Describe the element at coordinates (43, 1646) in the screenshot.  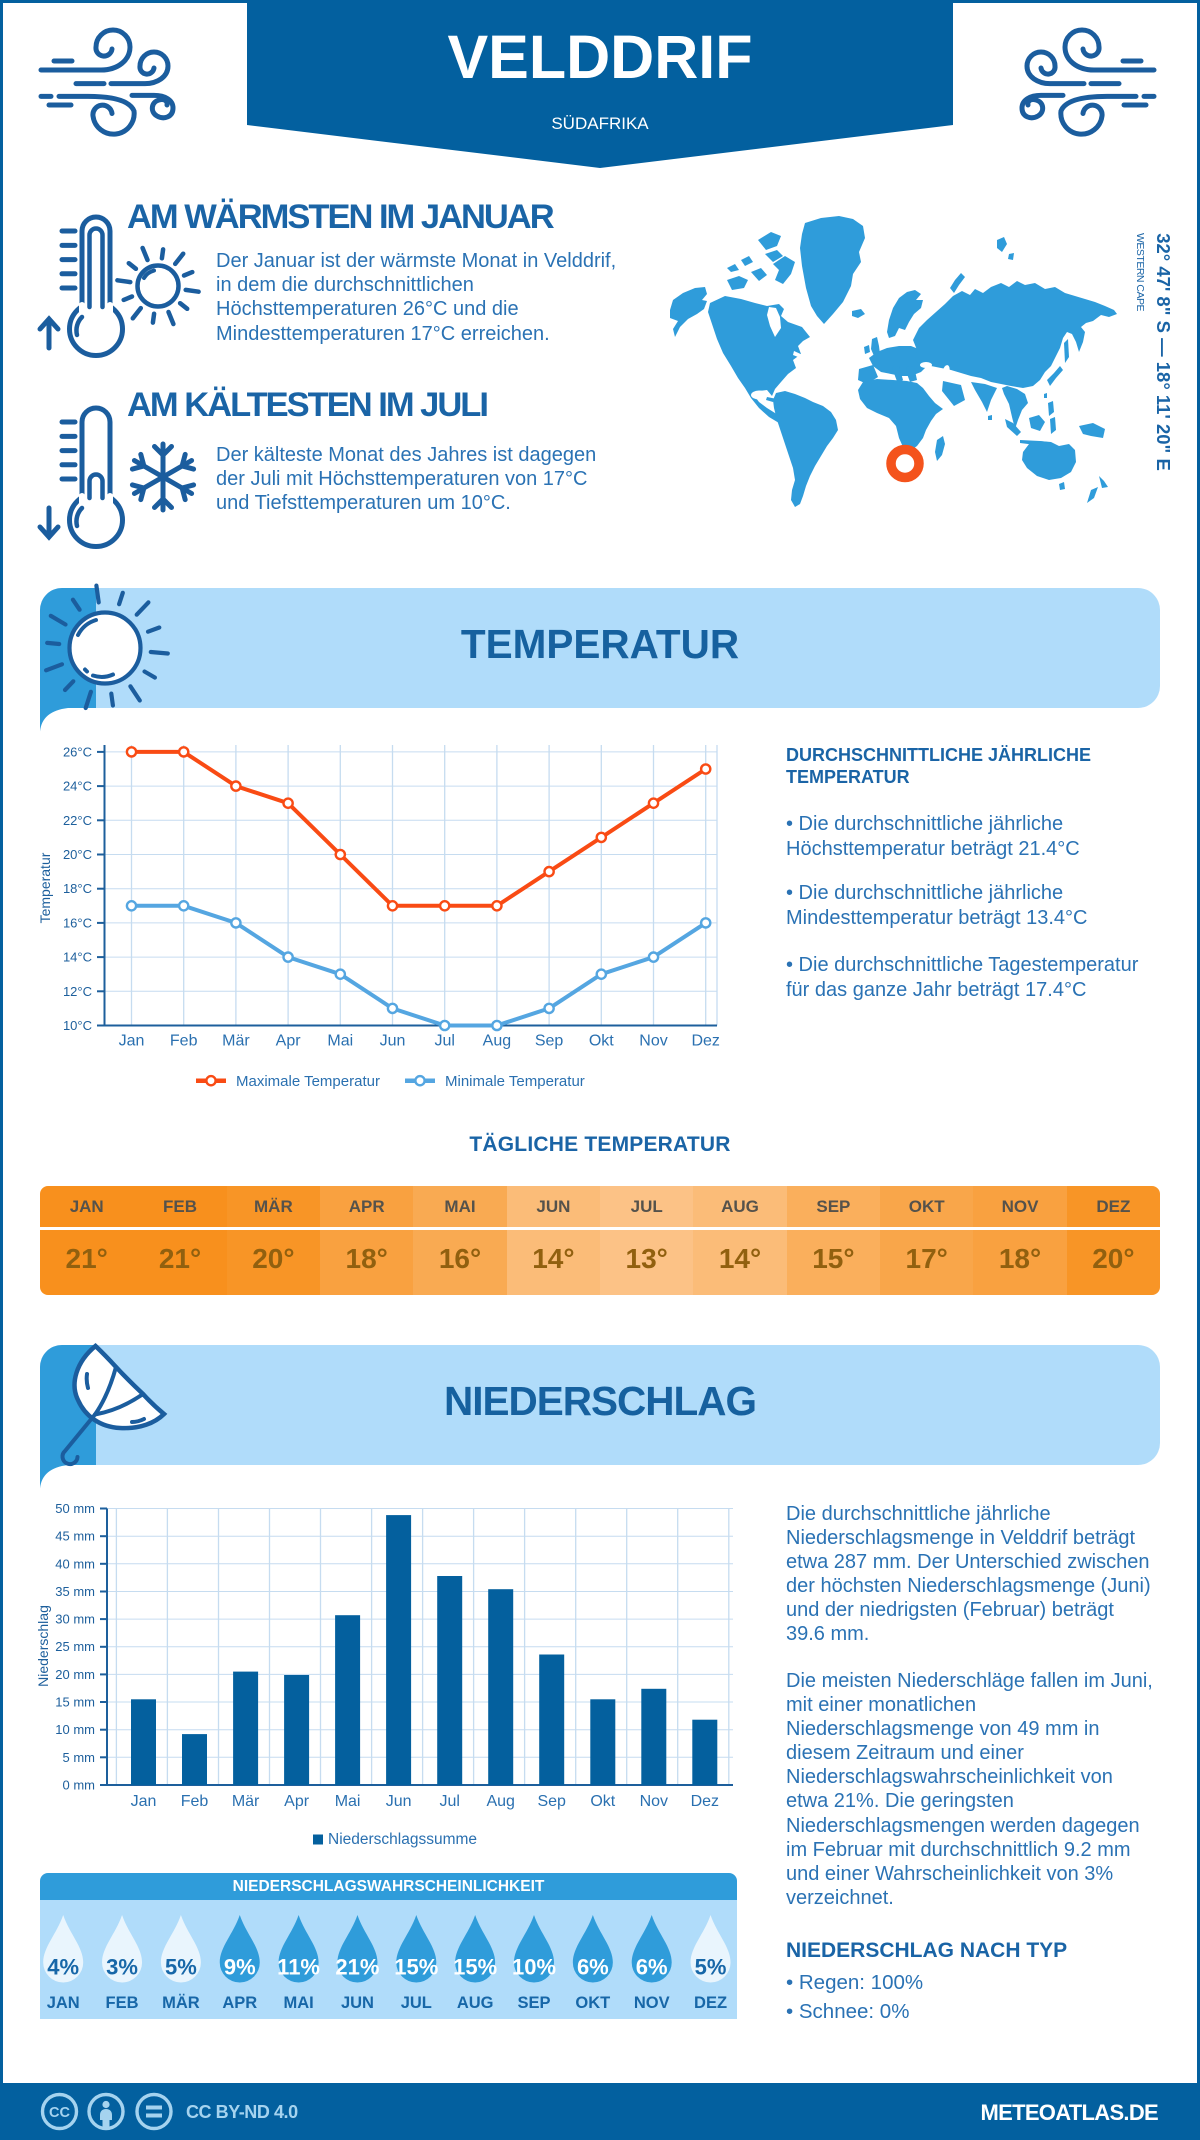
I see `svg-text: Niederschlag` at that location.